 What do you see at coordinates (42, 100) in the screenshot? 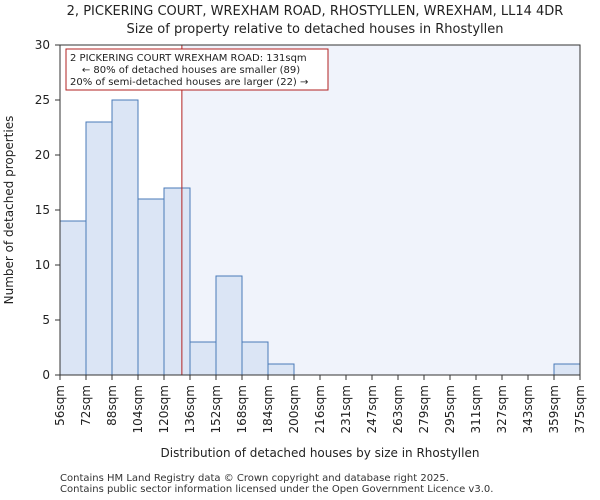
I see `y-tick-label: 25` at bounding box center [42, 100].